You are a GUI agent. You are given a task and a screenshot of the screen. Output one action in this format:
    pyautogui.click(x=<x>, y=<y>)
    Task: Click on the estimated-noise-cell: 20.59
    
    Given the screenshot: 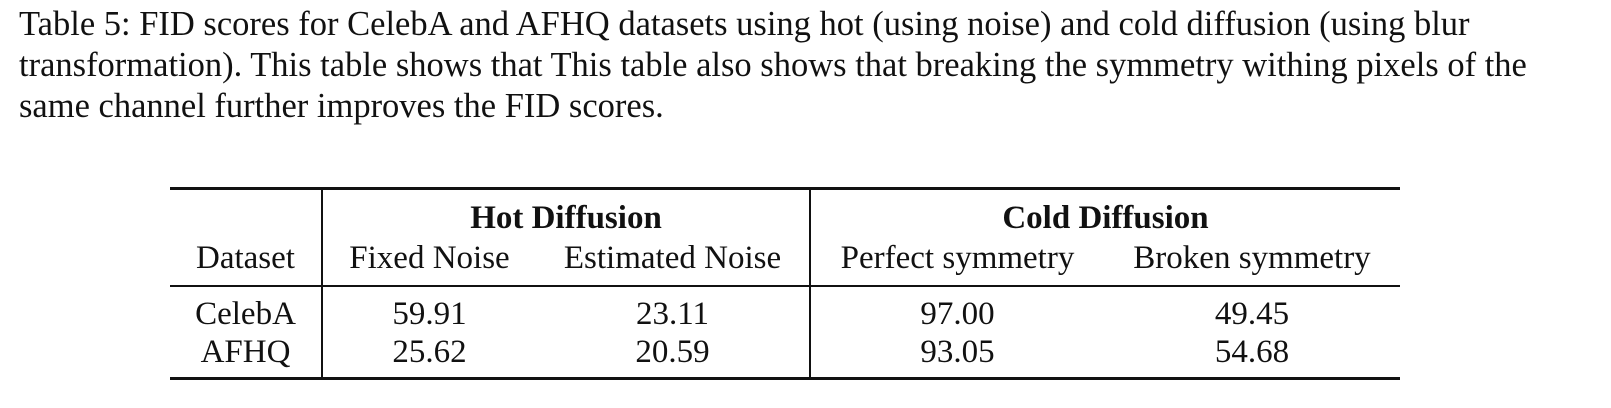 What is the action you would take?
    pyautogui.click(x=673, y=356)
    